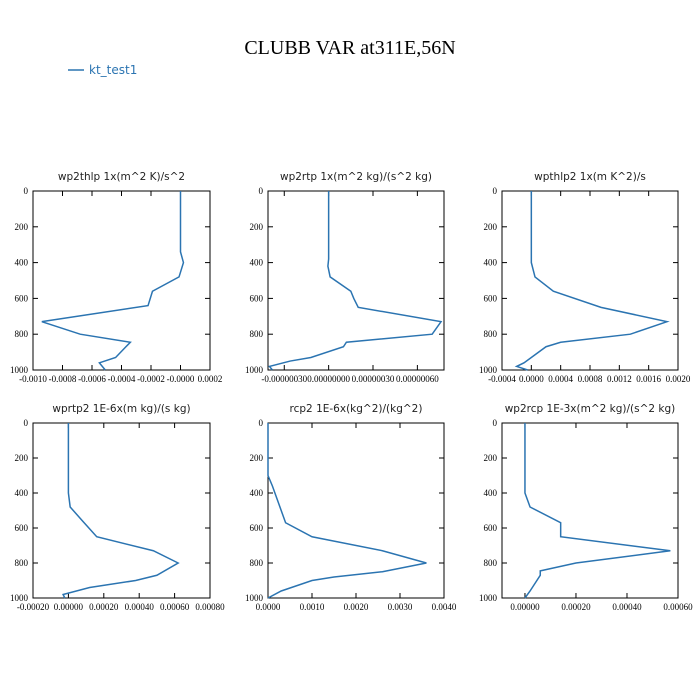 This screenshot has width=700, height=700. I want to click on x-tick-label: 0.0004, so click(560, 379).